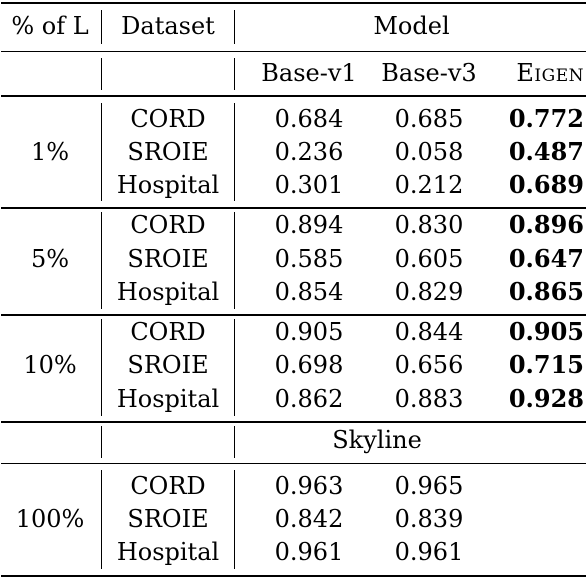  Describe the element at coordinates (50, 26) in the screenshot. I see `header-percent-label: % of L` at that location.